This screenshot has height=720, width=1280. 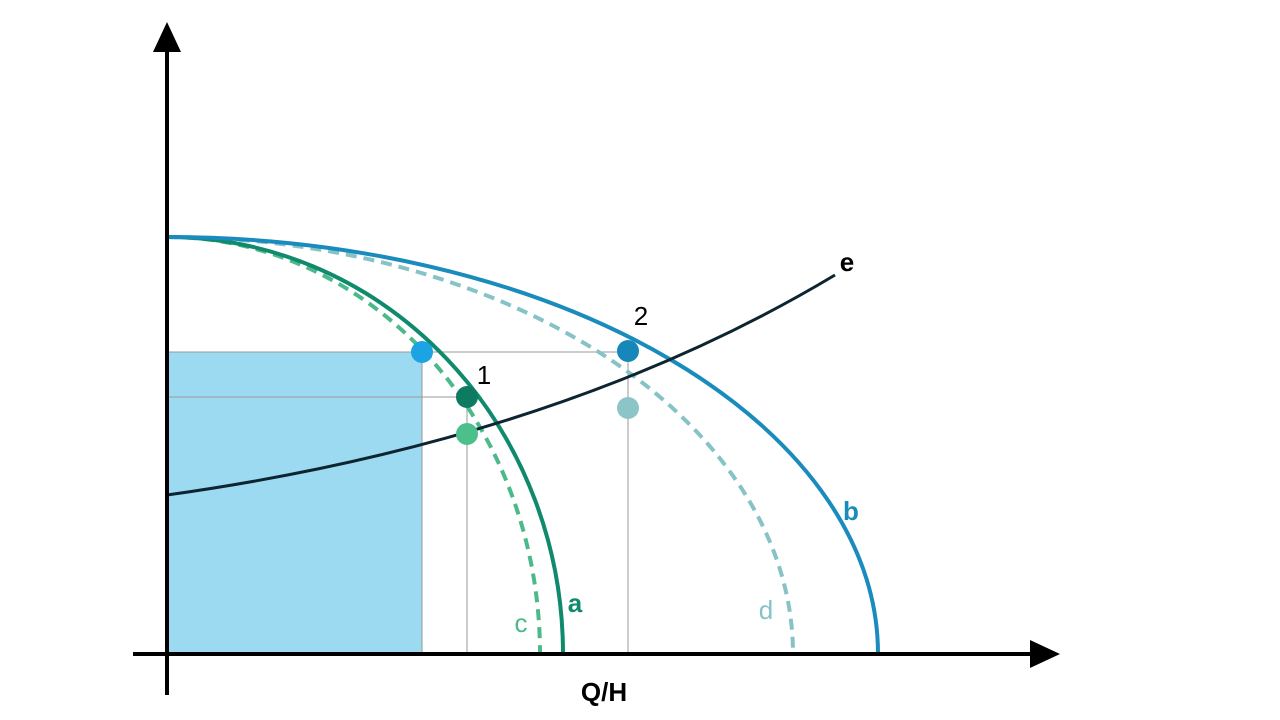 I want to click on point-label: 1, so click(x=484, y=375).